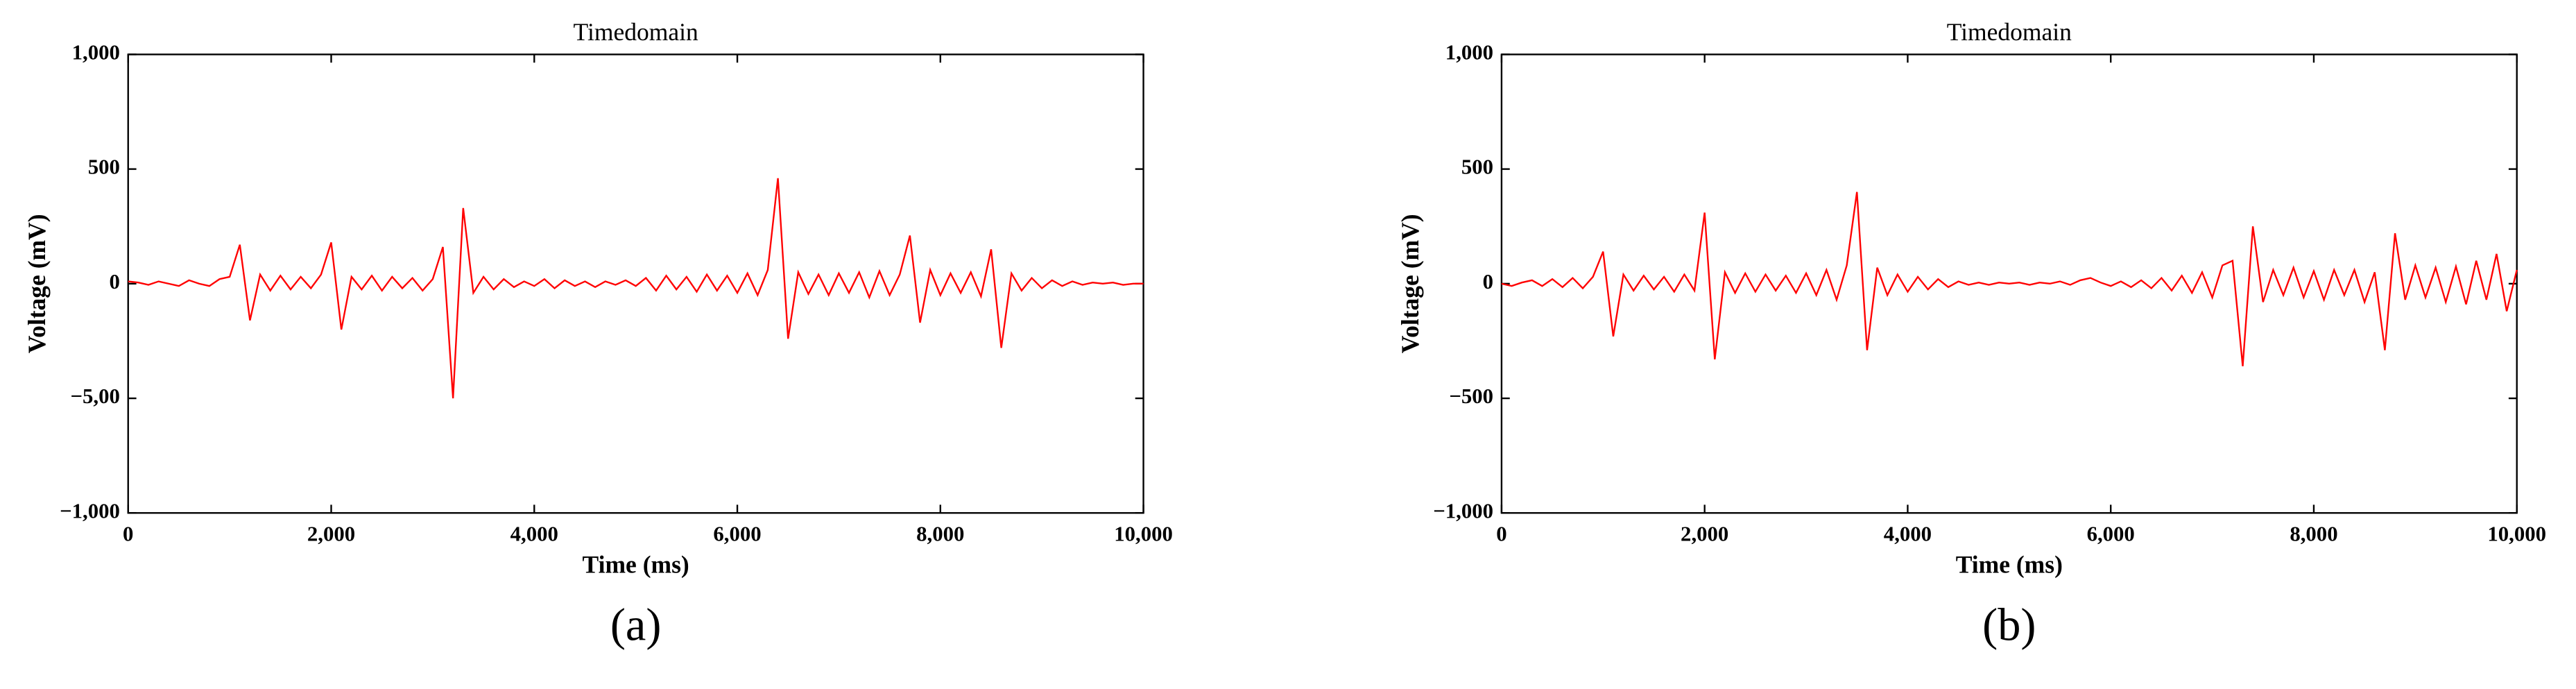  Describe the element at coordinates (1471, 396) in the screenshot. I see `y-tick-label: −500` at that location.